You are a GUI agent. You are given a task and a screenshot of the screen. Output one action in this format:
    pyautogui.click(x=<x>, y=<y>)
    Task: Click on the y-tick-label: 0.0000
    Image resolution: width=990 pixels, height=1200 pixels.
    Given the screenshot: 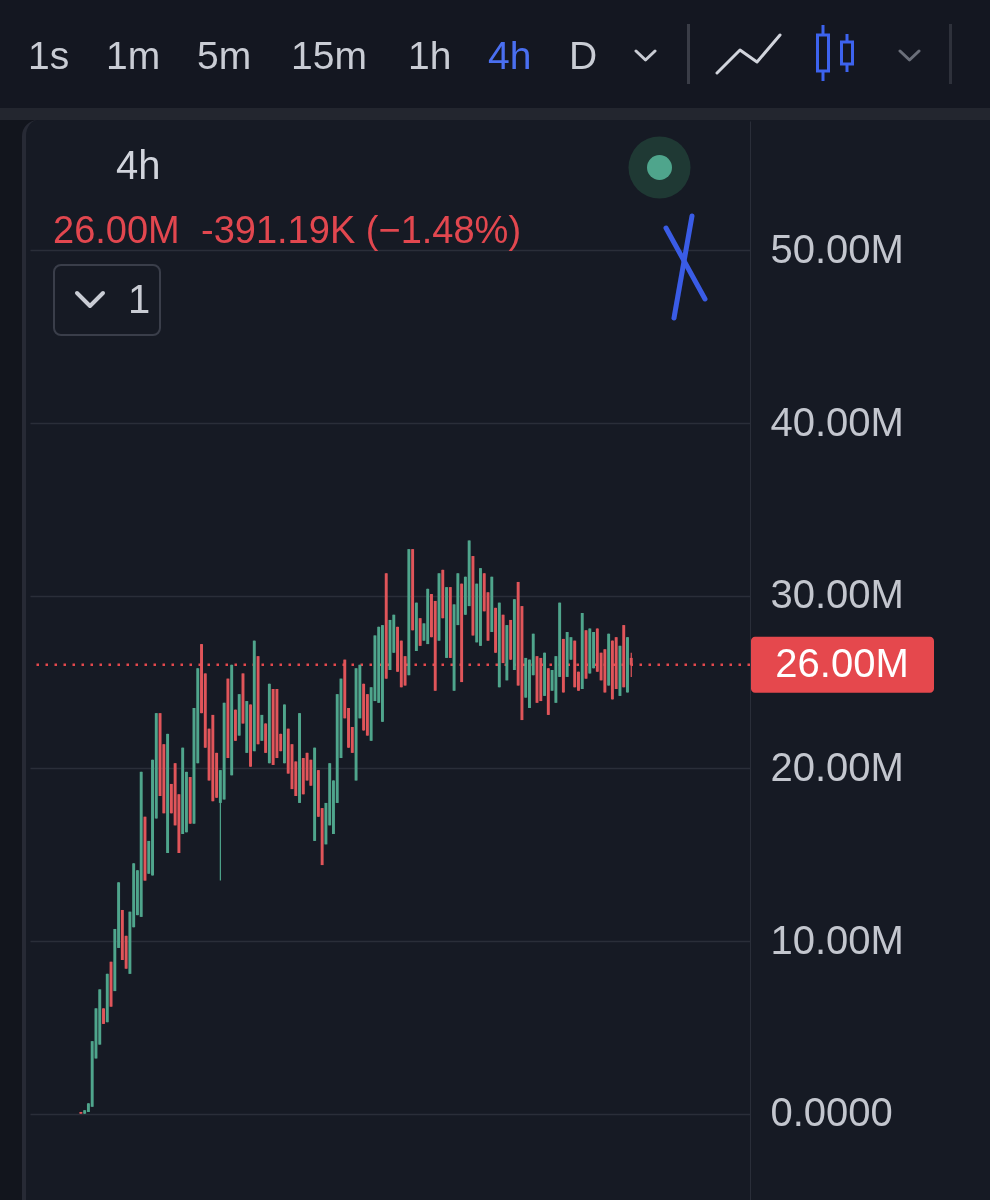 What is the action you would take?
    pyautogui.click(x=831, y=1112)
    